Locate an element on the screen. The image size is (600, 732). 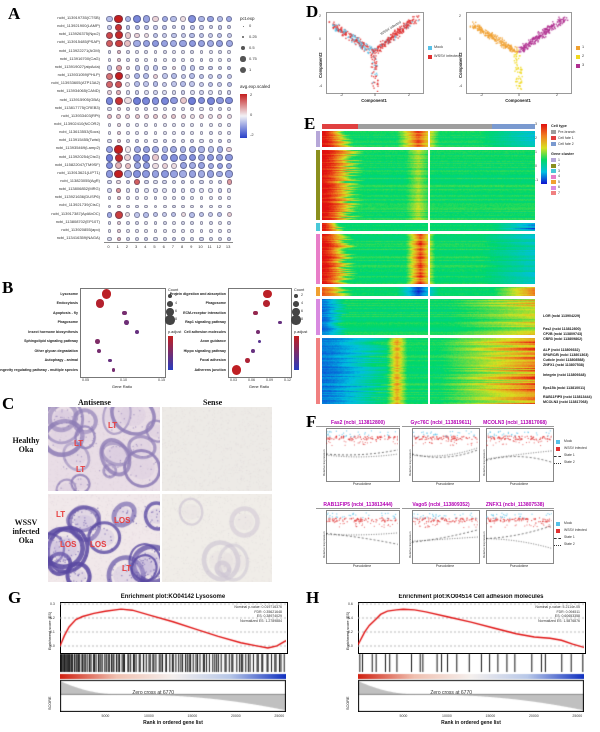
pathway-label: Axon guidance is located at coordinates (213, 341).